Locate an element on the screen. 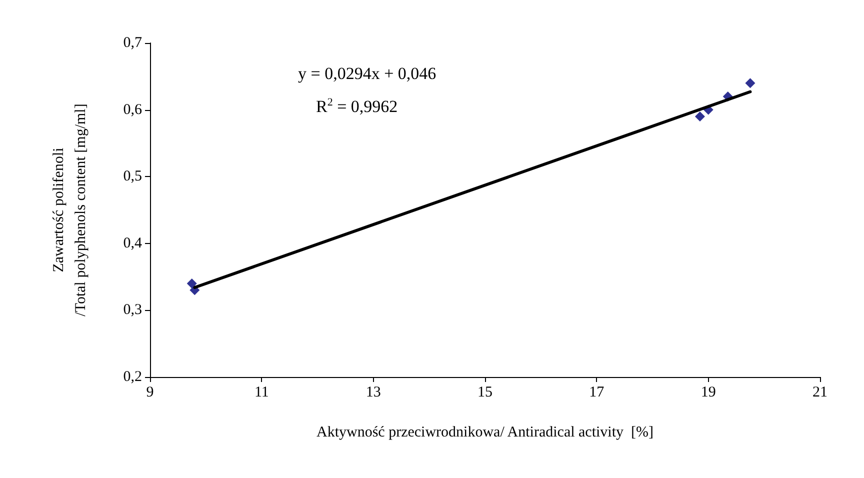 The image size is (864, 478). x-tick-label: 21 is located at coordinates (820, 392).